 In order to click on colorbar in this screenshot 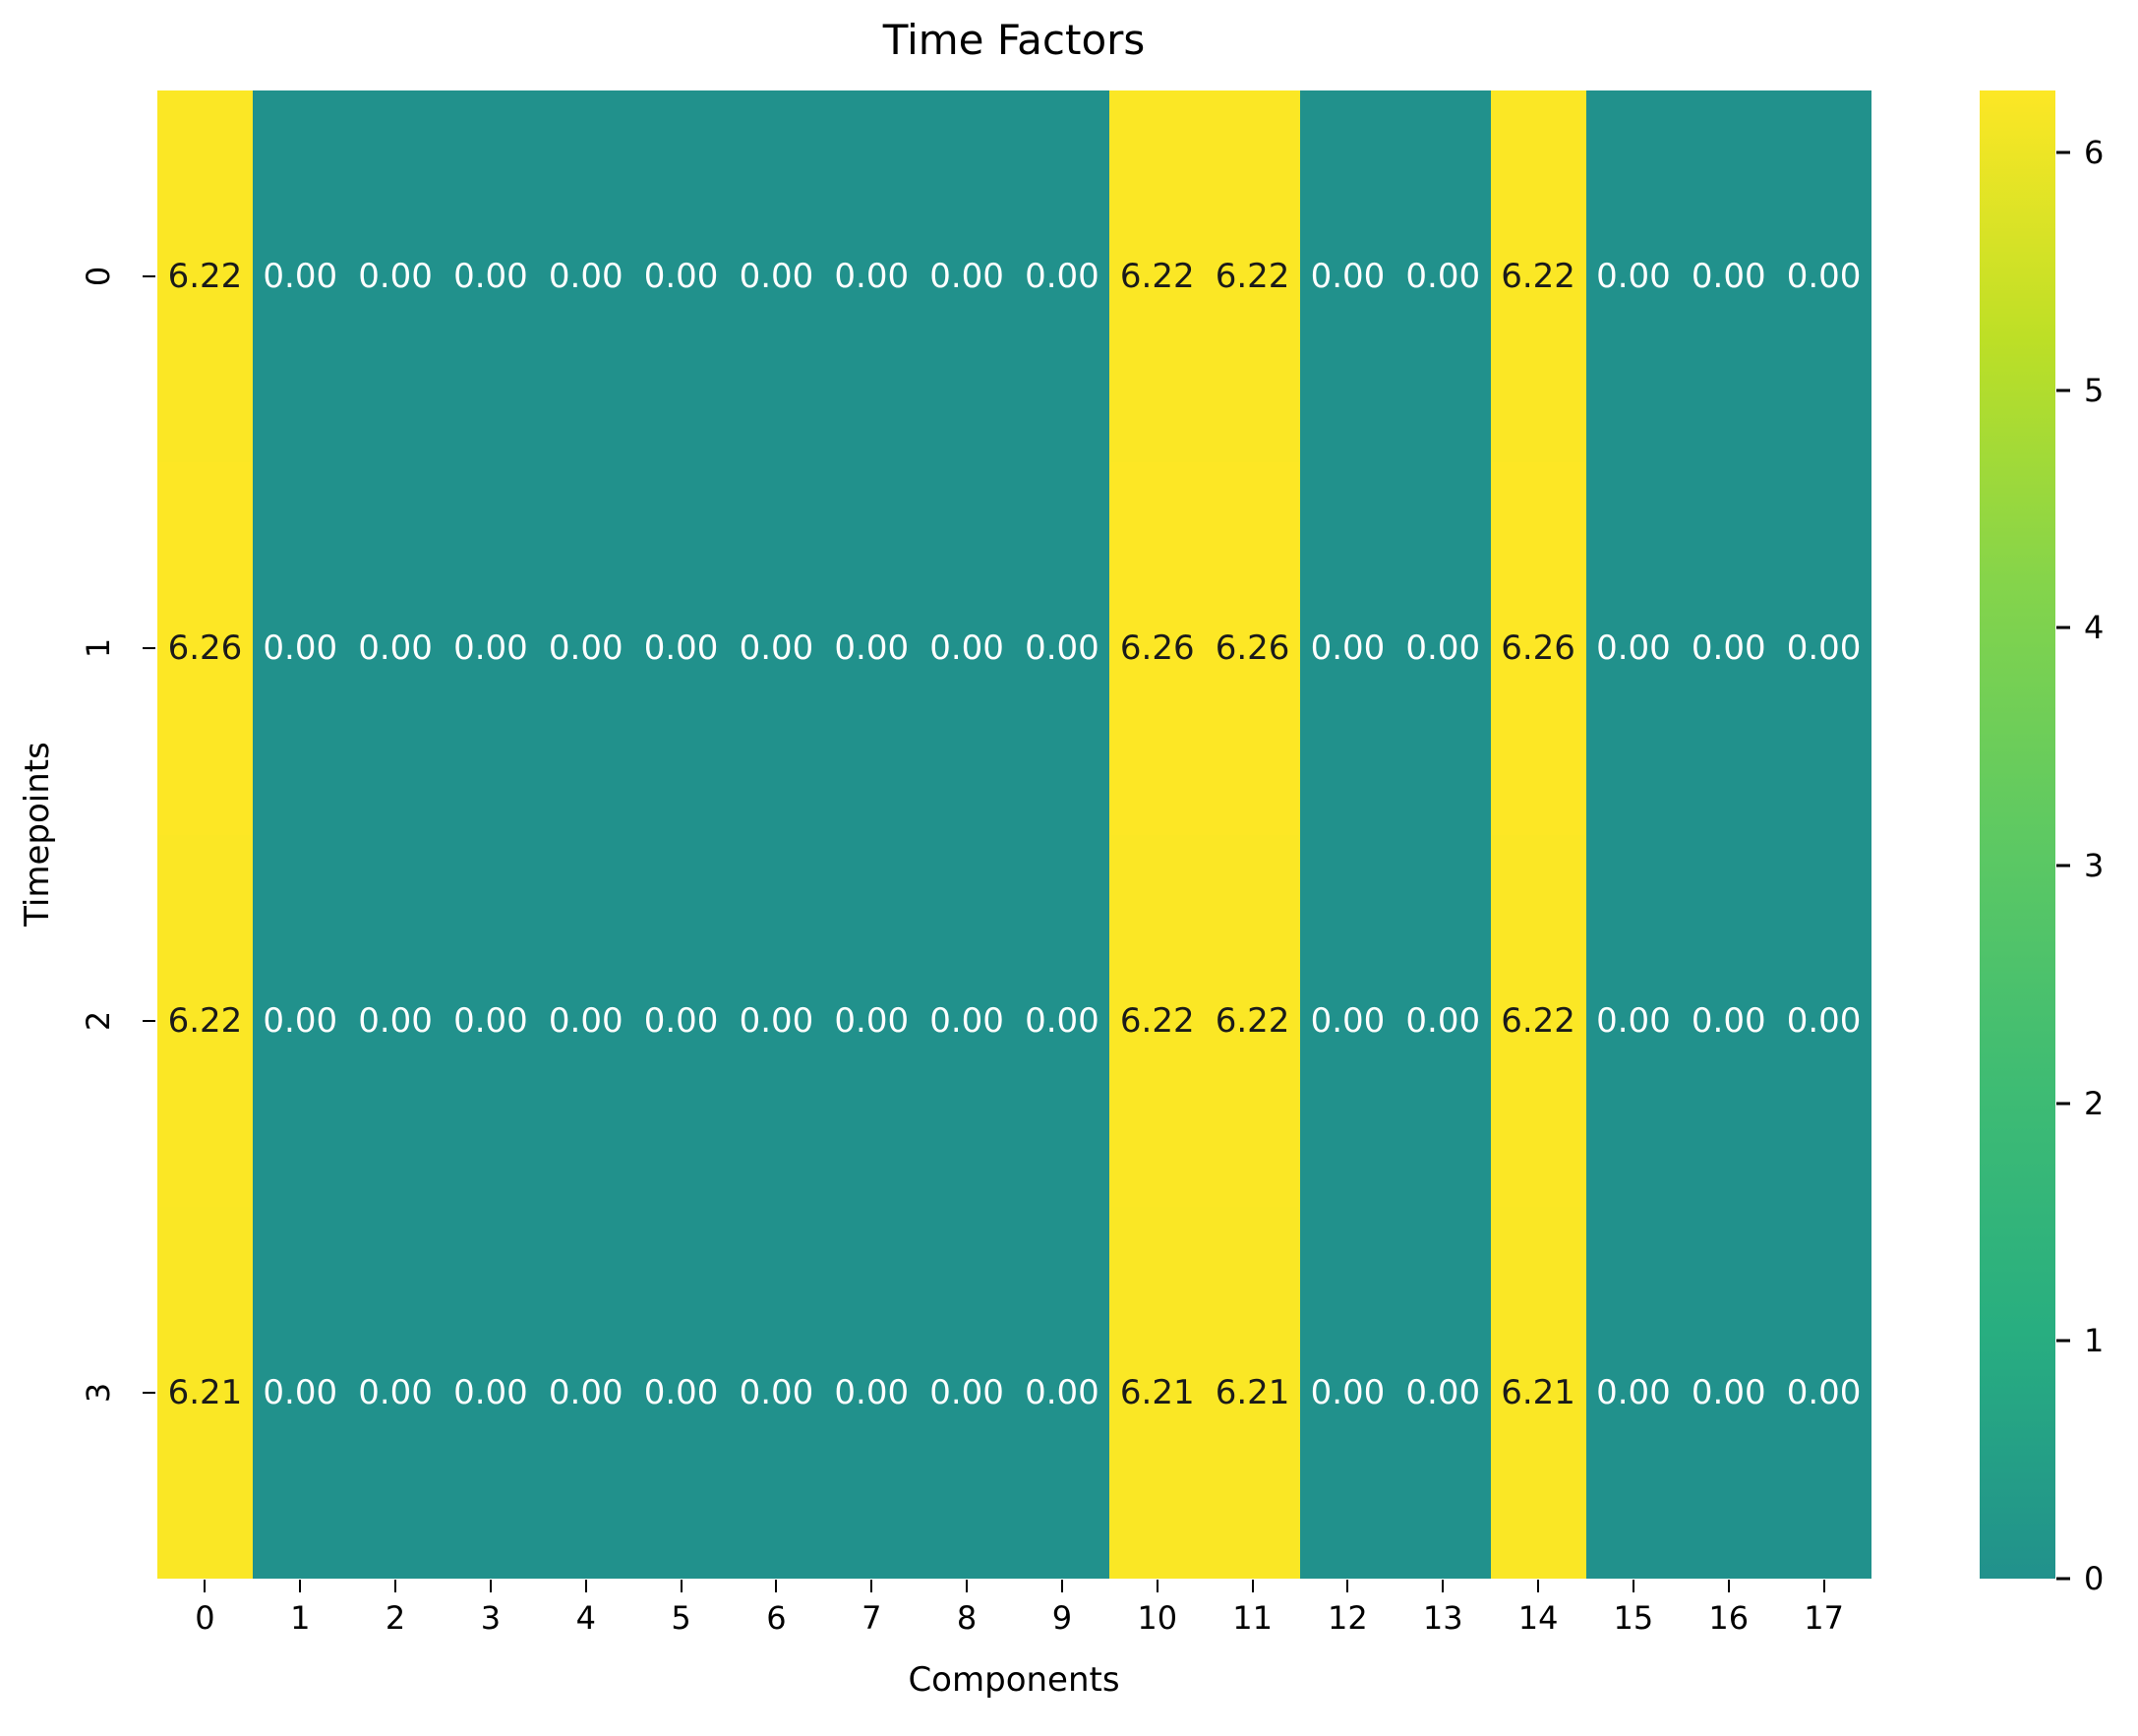, I will do `click(2018, 834)`.